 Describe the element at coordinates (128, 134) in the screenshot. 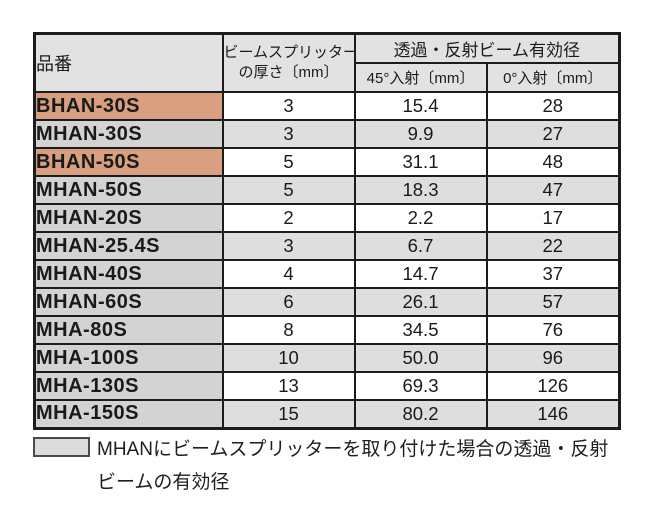

I see `part-number-cell: MHAN-30S` at that location.